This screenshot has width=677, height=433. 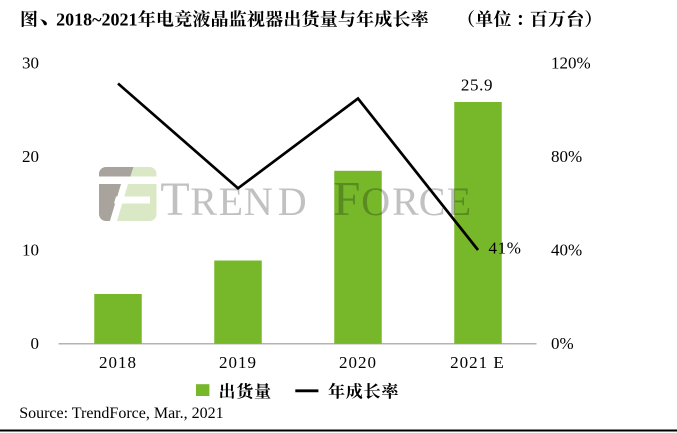 I want to click on svg-text: T, so click(x=174, y=199).